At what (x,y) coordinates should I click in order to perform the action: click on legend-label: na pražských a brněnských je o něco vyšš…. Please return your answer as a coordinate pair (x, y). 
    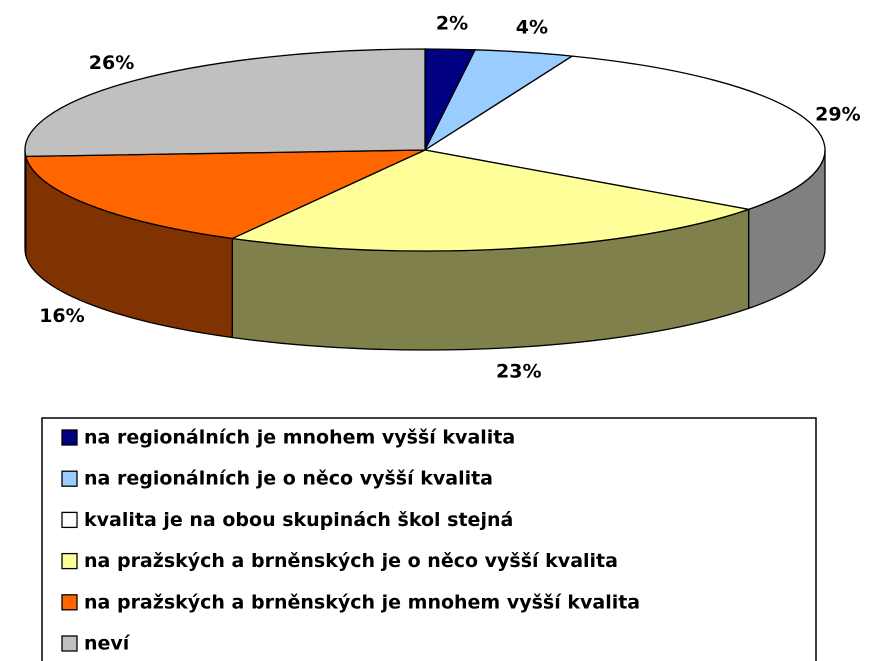
    Looking at the image, I should click on (351, 561).